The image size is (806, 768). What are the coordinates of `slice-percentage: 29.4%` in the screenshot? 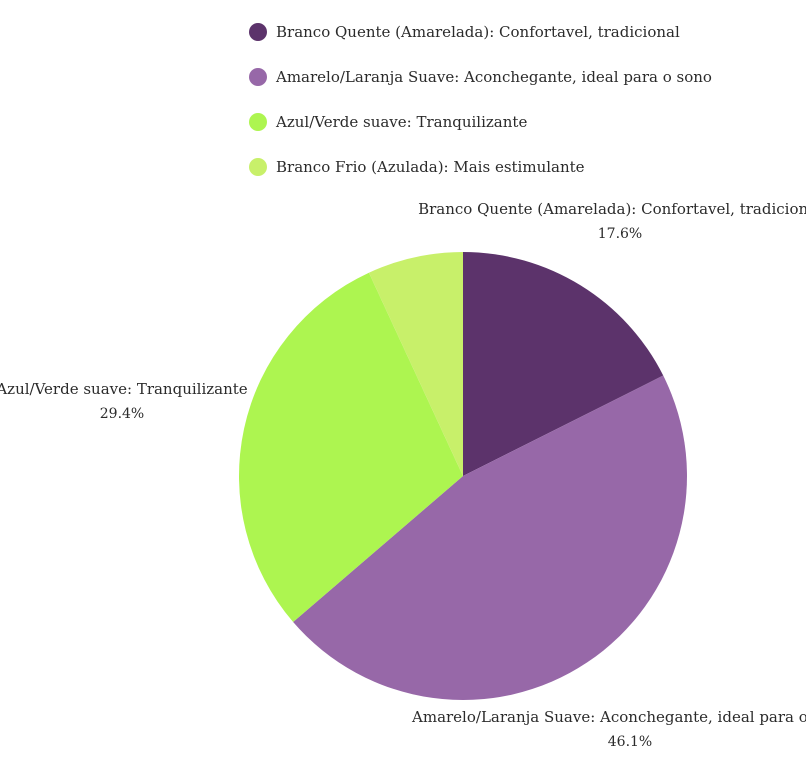 It's located at (122, 414).